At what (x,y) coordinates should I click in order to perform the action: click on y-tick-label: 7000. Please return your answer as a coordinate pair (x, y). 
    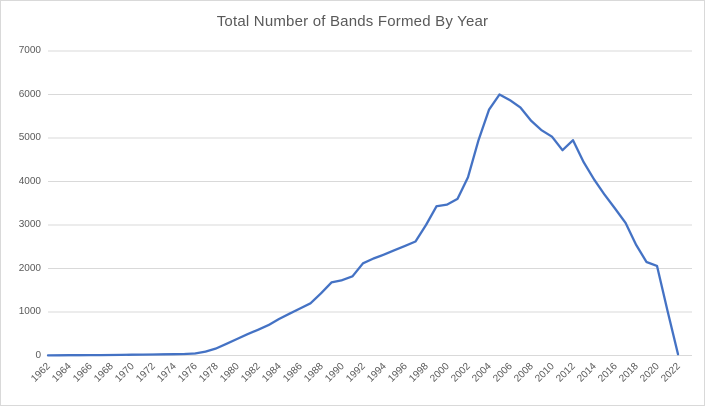
    Looking at the image, I should click on (29, 50).